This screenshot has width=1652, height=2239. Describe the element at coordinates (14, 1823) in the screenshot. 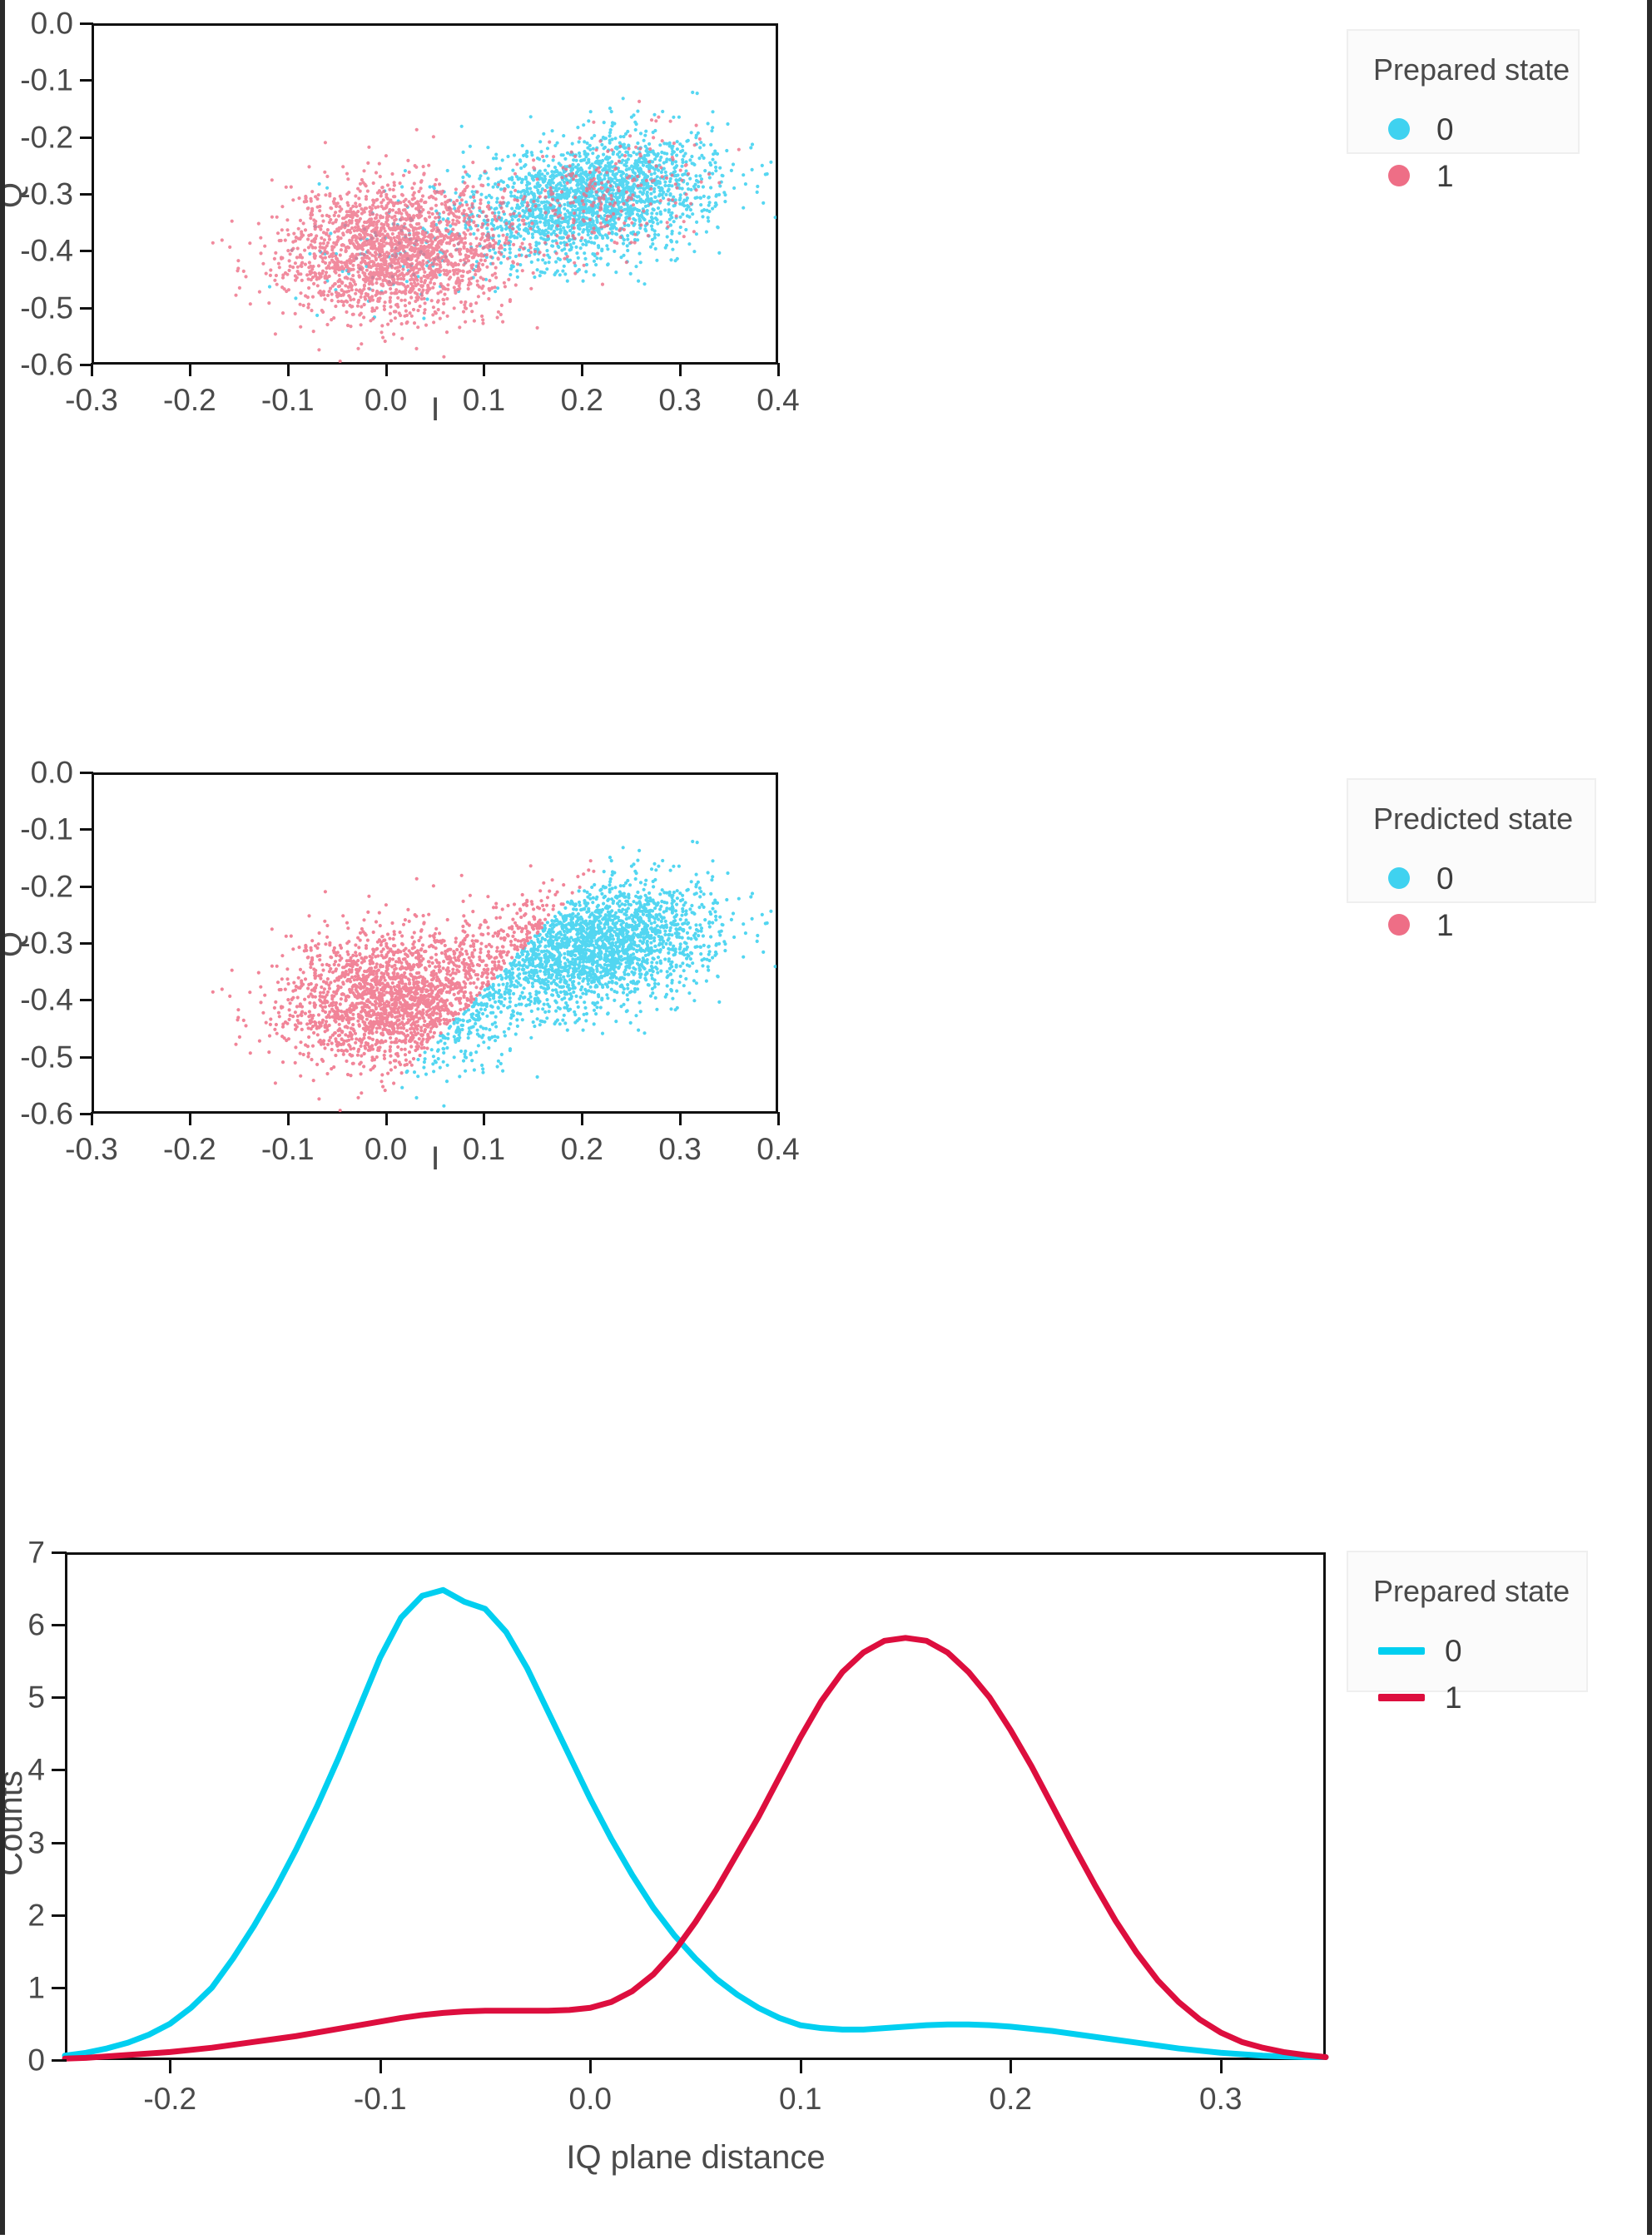

I see `y-axis-title-kde: Counts` at that location.